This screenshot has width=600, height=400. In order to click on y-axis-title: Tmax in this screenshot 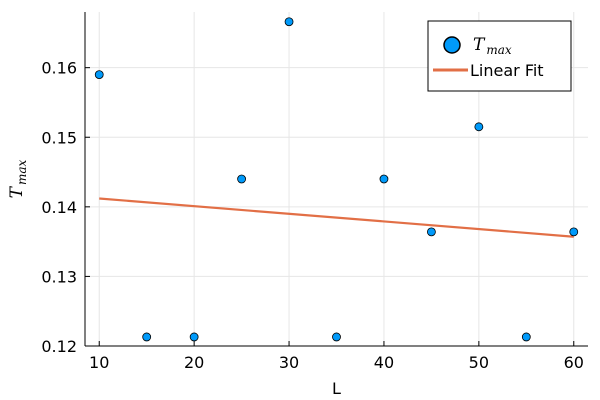, I will do `click(18, 178)`.